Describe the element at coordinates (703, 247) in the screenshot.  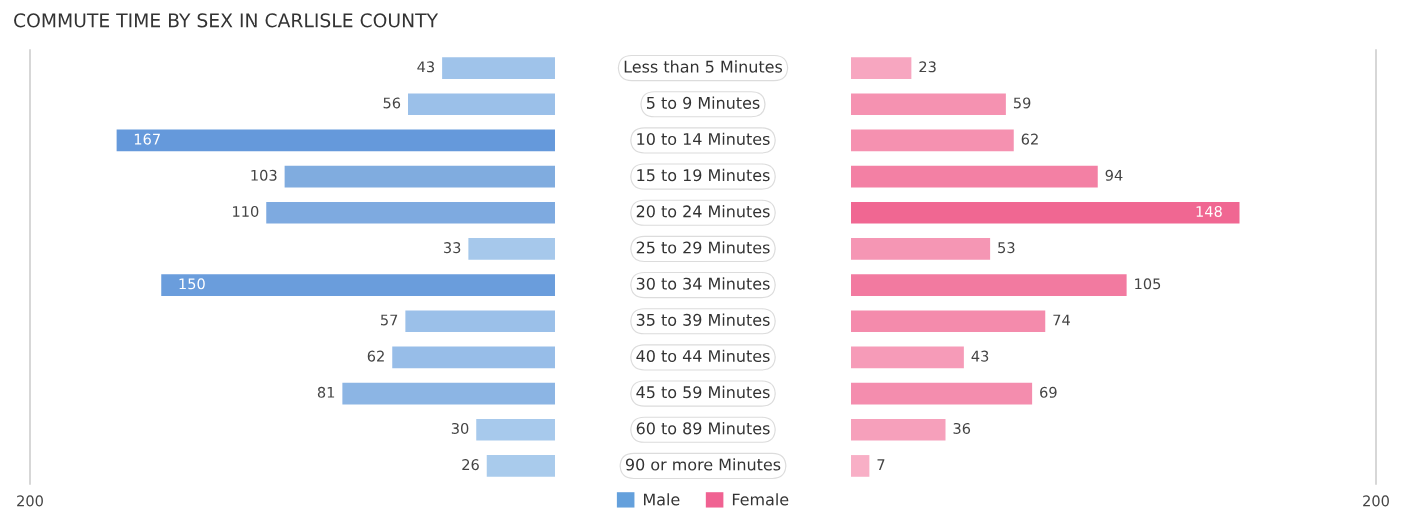
I see `y-tick-label: 25 to 29 Minutes` at that location.